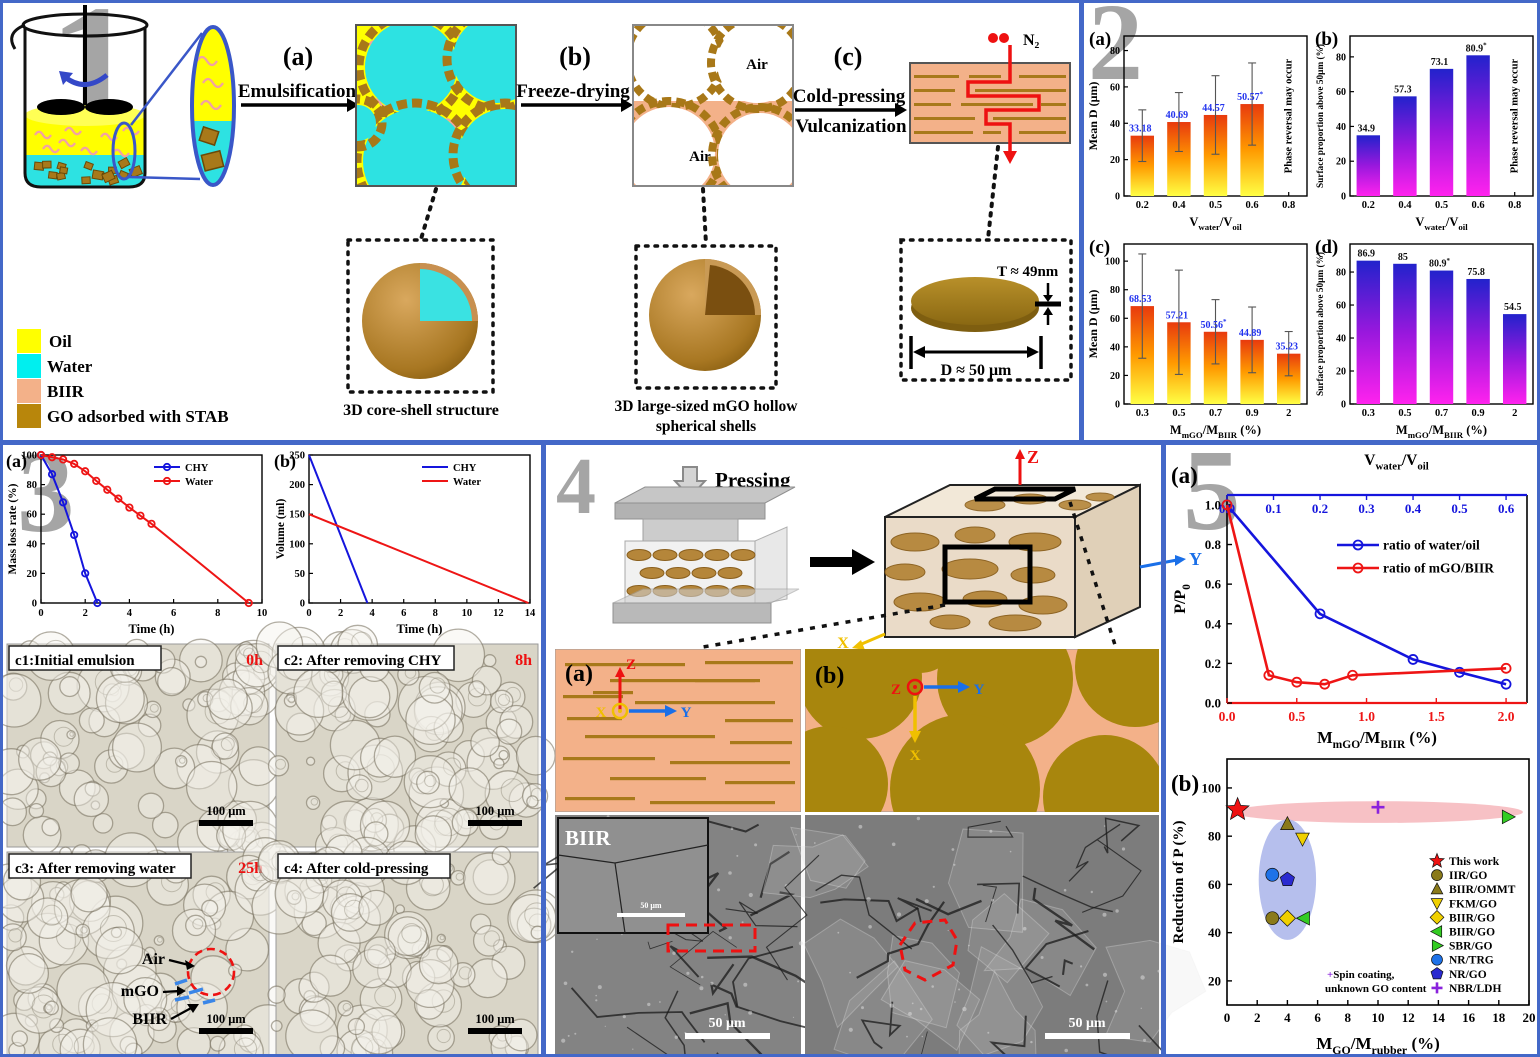 This screenshot has height=1057, width=1540. I want to click on side-view-frame, so click(987, 574).